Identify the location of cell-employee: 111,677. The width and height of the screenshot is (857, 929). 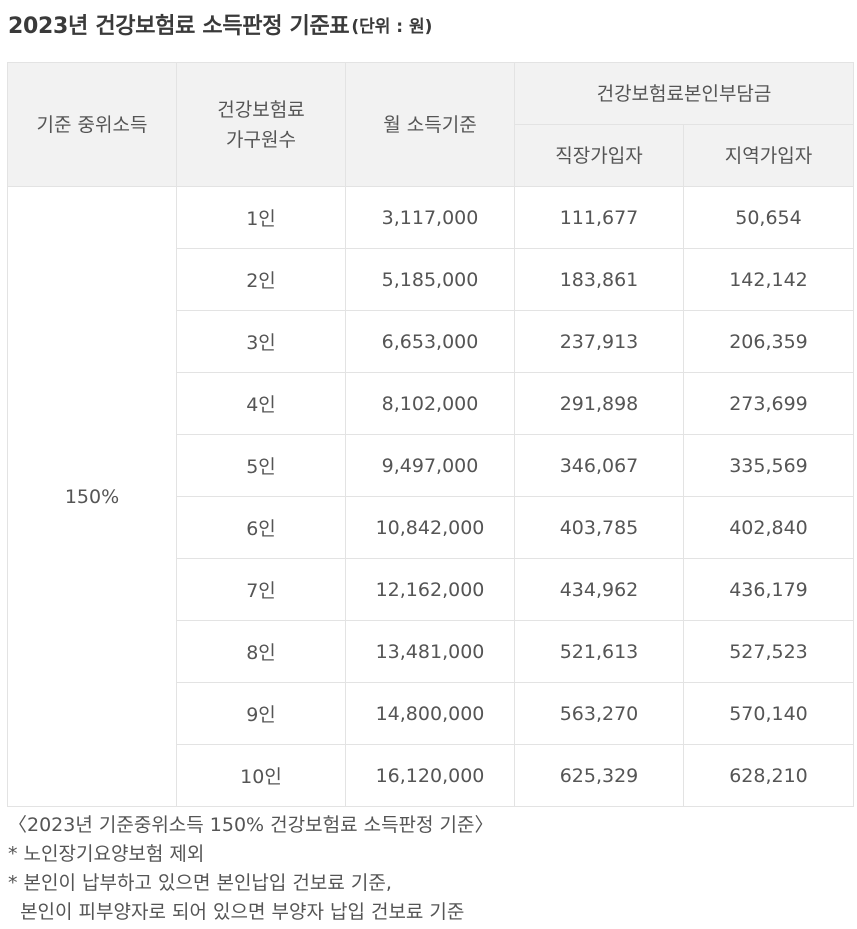
(599, 217).